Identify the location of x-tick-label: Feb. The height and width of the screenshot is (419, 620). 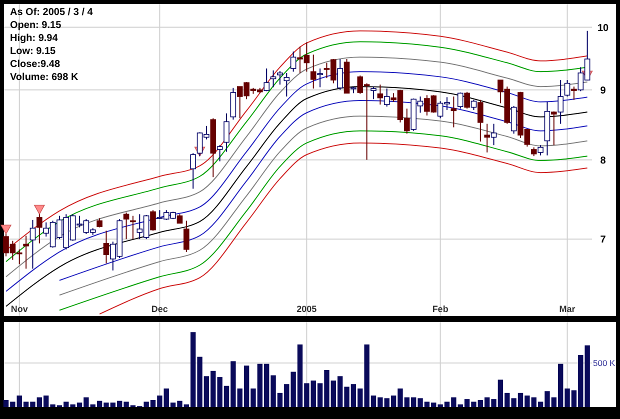
(440, 309).